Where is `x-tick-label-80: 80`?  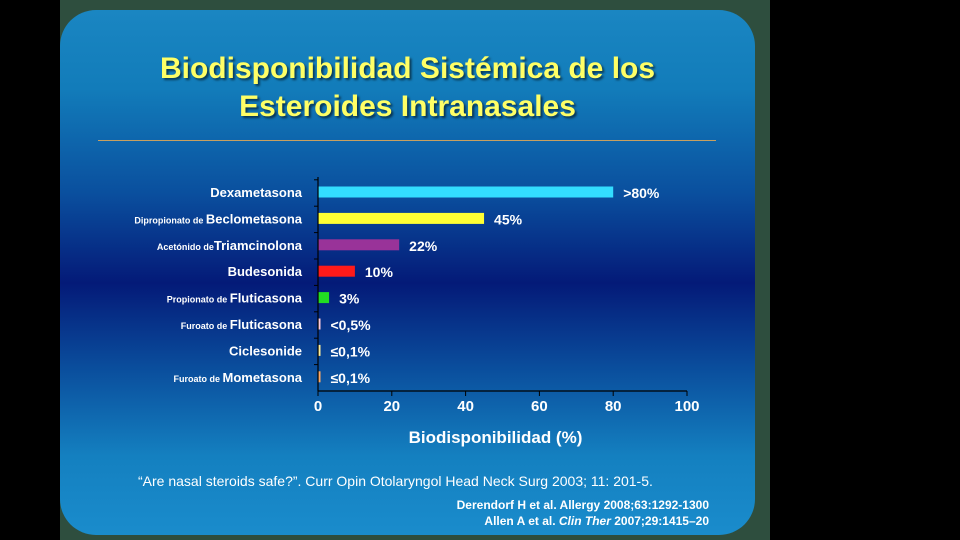 x-tick-label-80: 80 is located at coordinates (613, 406).